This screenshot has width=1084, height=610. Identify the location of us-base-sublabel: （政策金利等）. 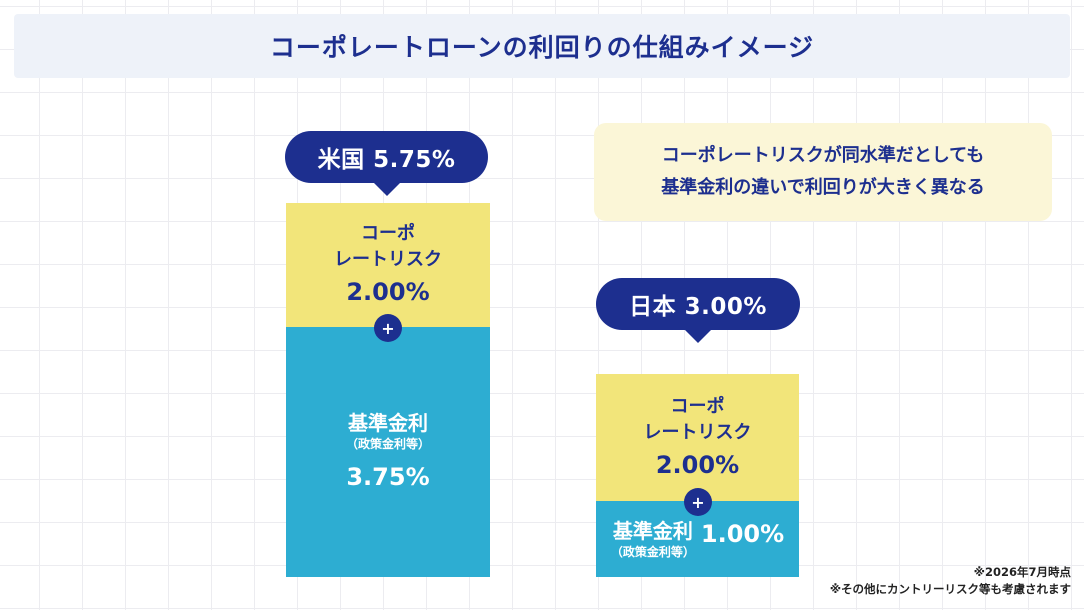
(387, 444).